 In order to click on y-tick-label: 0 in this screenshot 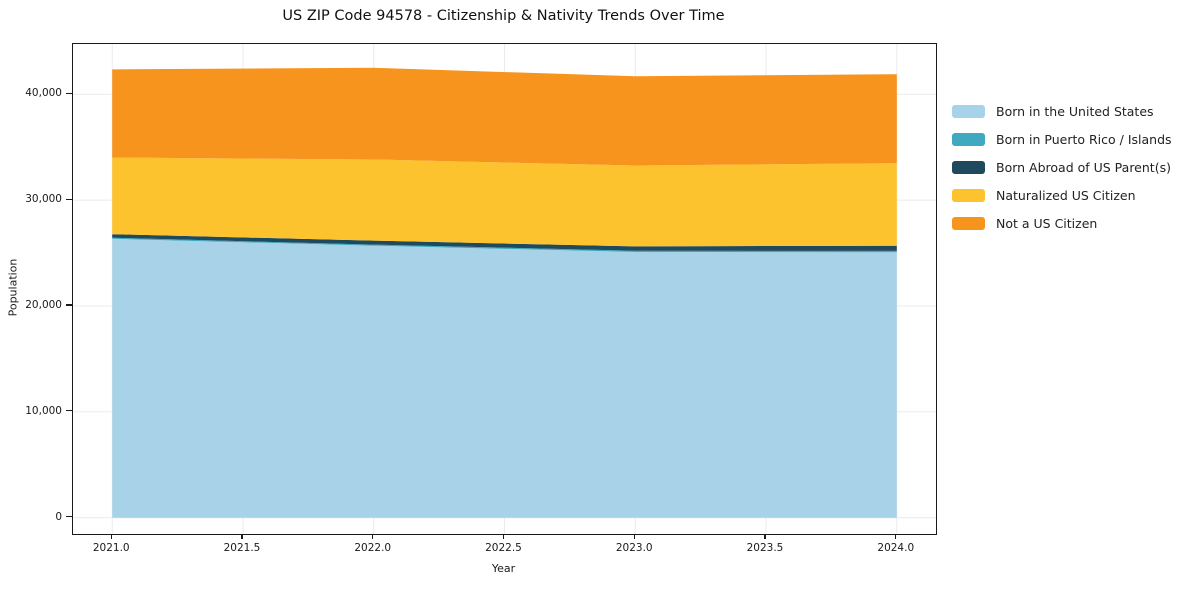, I will do `click(58, 516)`.